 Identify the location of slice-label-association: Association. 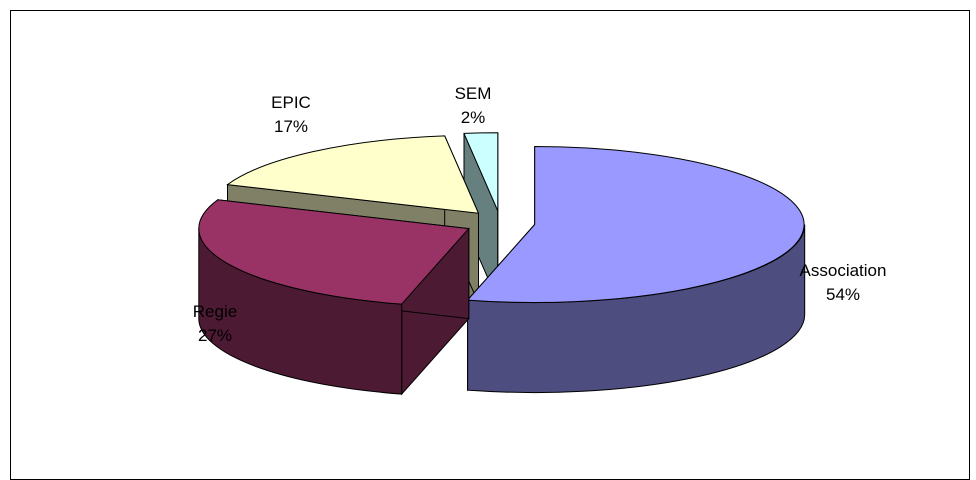
(843, 270).